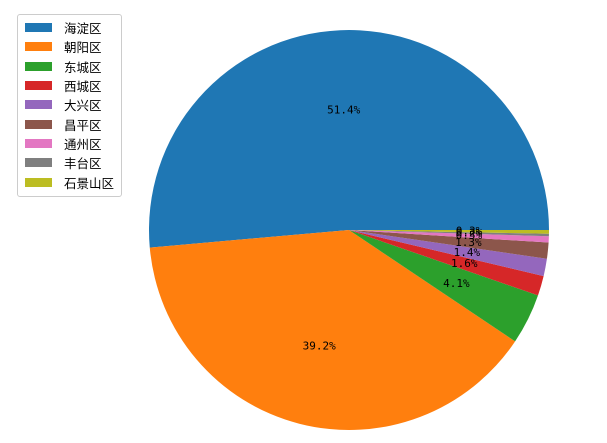  I want to click on legend-item: 丰台区, so click(69, 162).